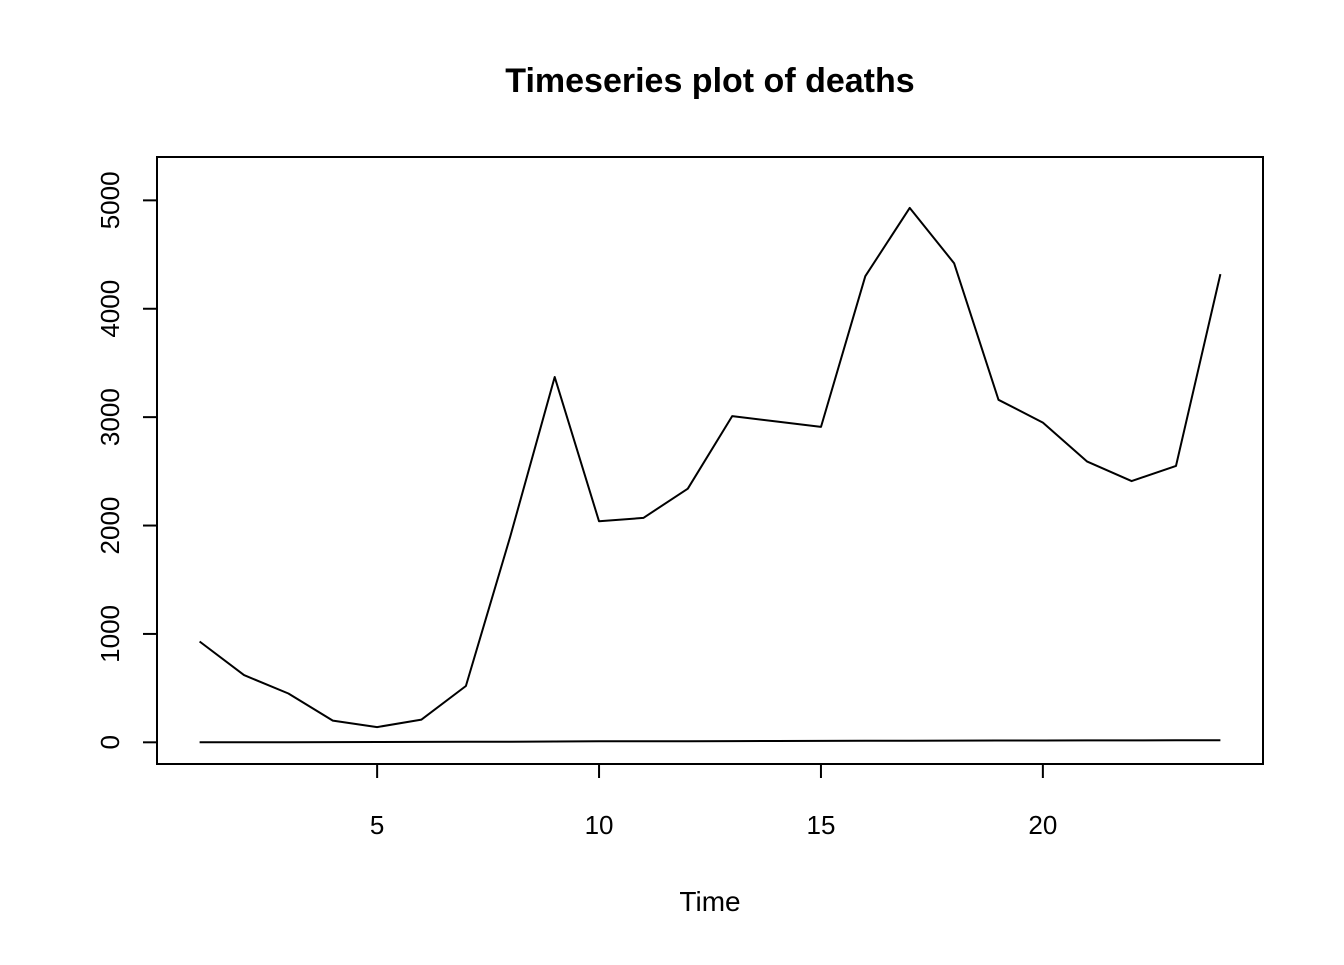  I want to click on y-tick-label: 0, so click(110, 742).